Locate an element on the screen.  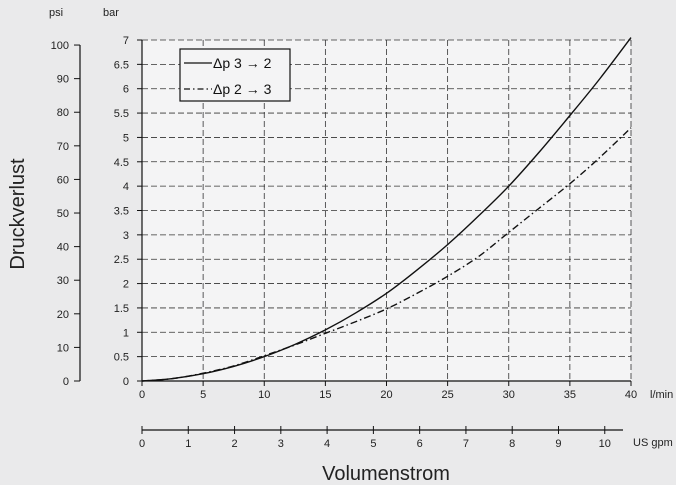
psi-unit-label: psi is located at coordinates (56, 13).